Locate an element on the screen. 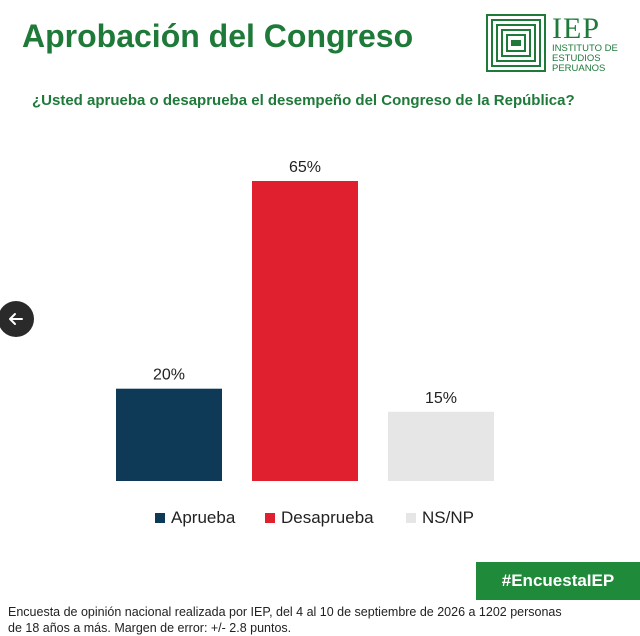  legend-swatch-nsnp is located at coordinates (411, 518).